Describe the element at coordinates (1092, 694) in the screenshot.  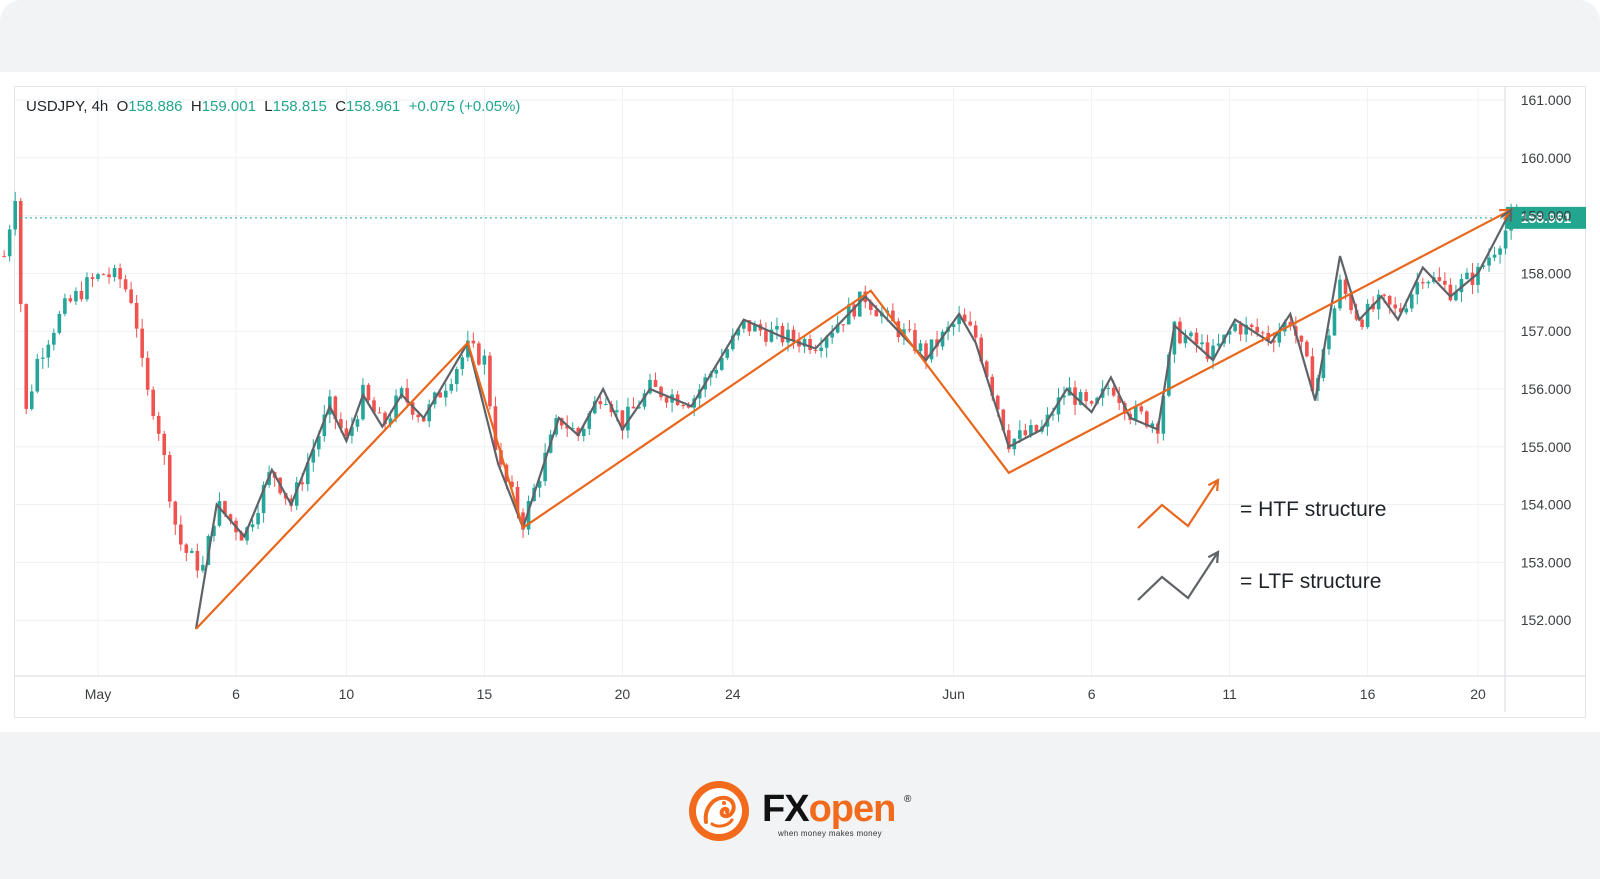
I see `time-tick-label: 6` at that location.